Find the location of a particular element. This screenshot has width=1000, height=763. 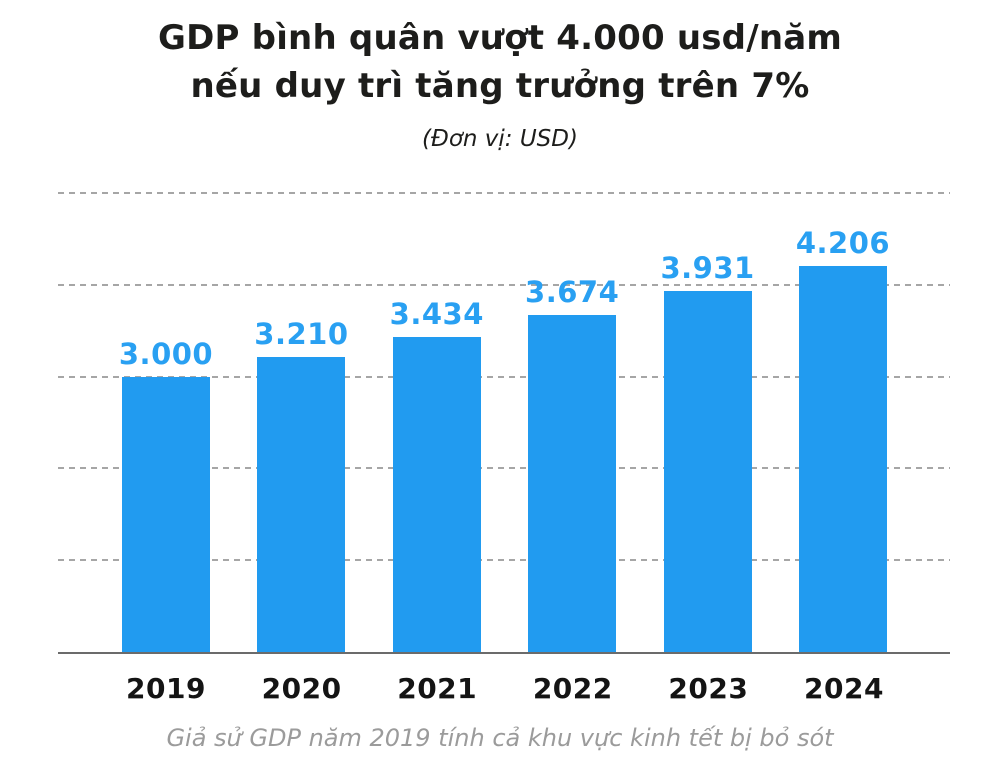

x-axis-label-2024: 2024 is located at coordinates (844, 688).